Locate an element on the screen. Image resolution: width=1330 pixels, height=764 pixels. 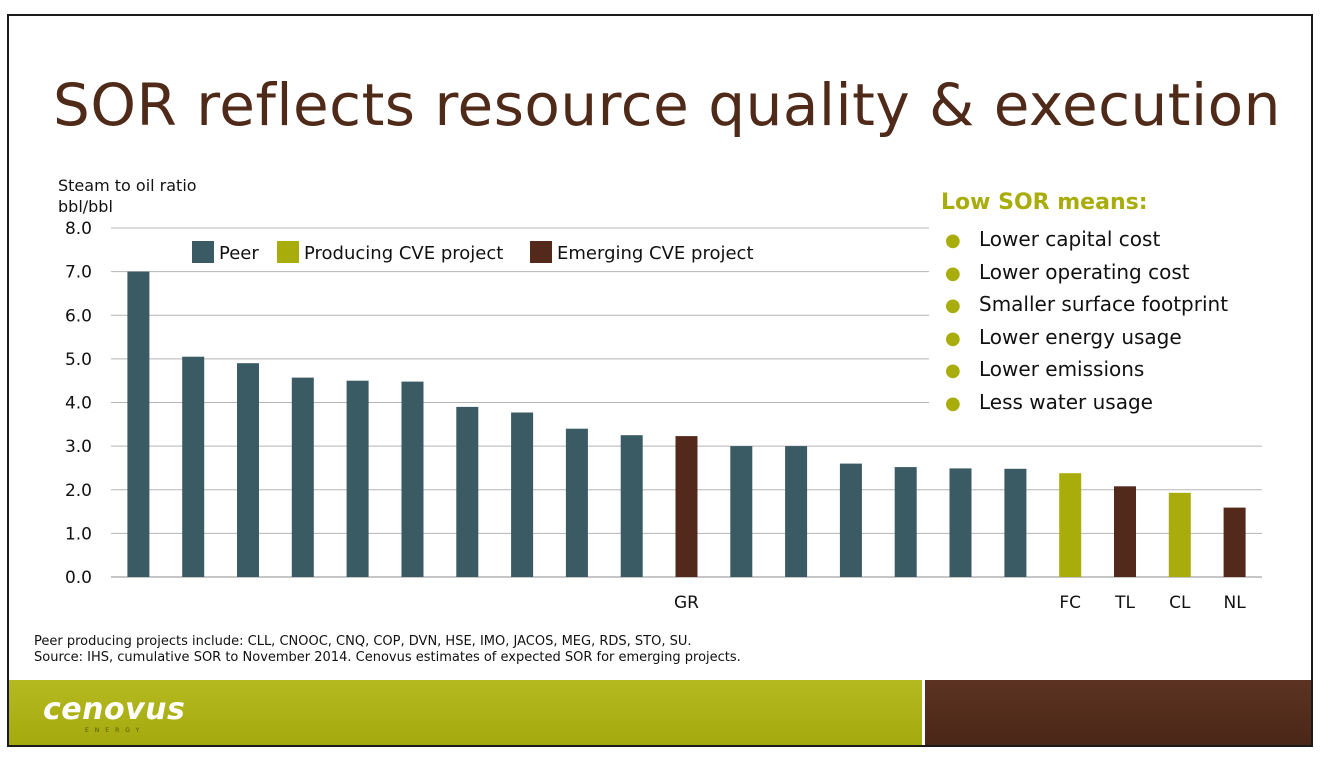
low-sor-item-text: Lower capital cost is located at coordinates (1070, 239).